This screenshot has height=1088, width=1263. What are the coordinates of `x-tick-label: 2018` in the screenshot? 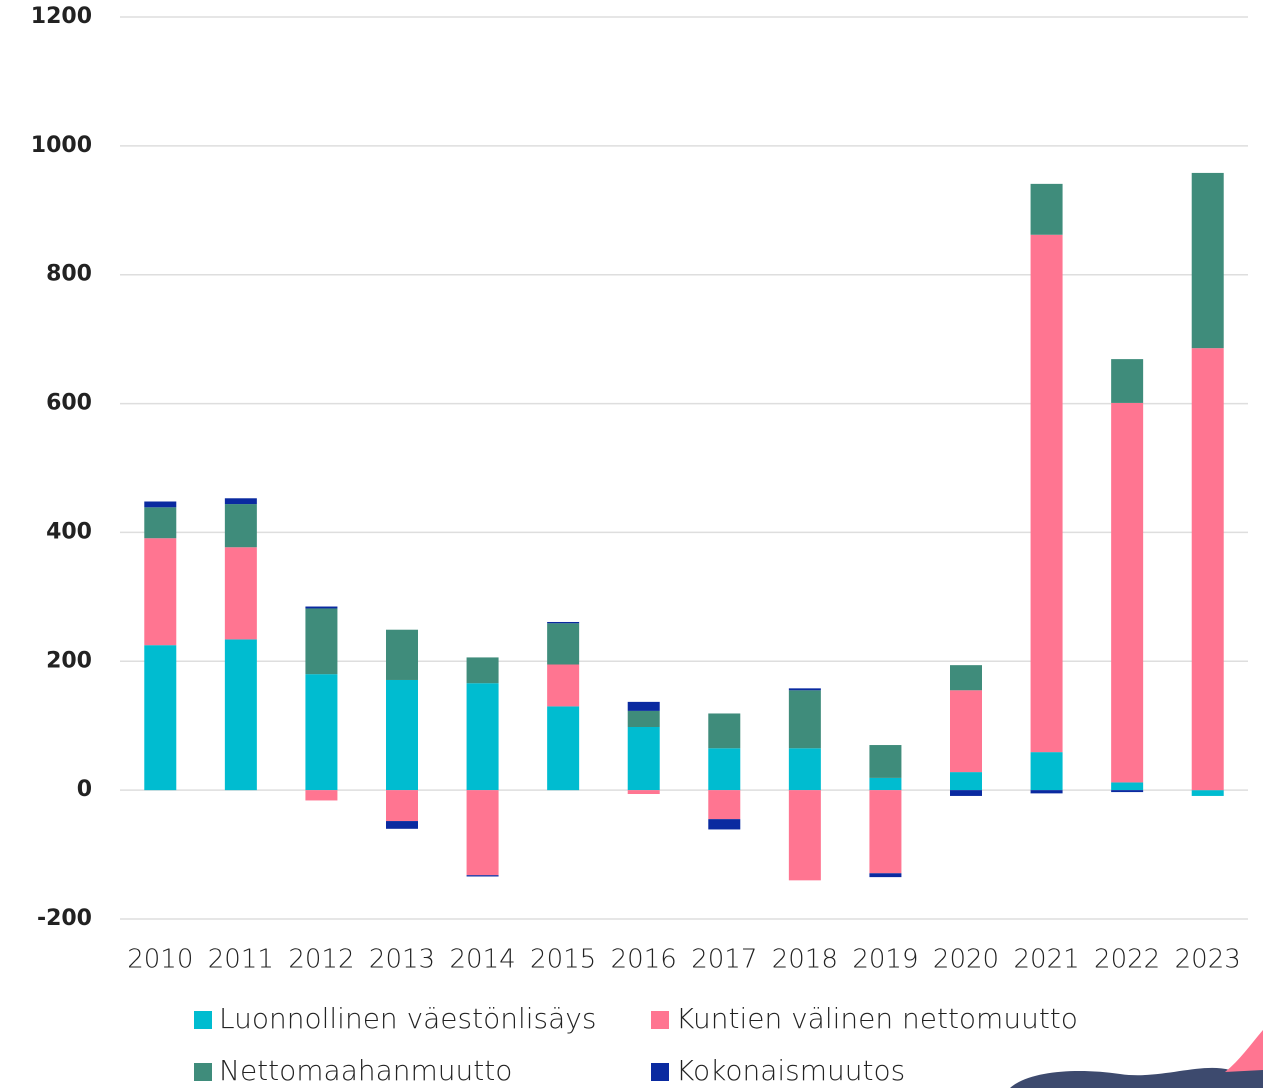 It's located at (805, 960).